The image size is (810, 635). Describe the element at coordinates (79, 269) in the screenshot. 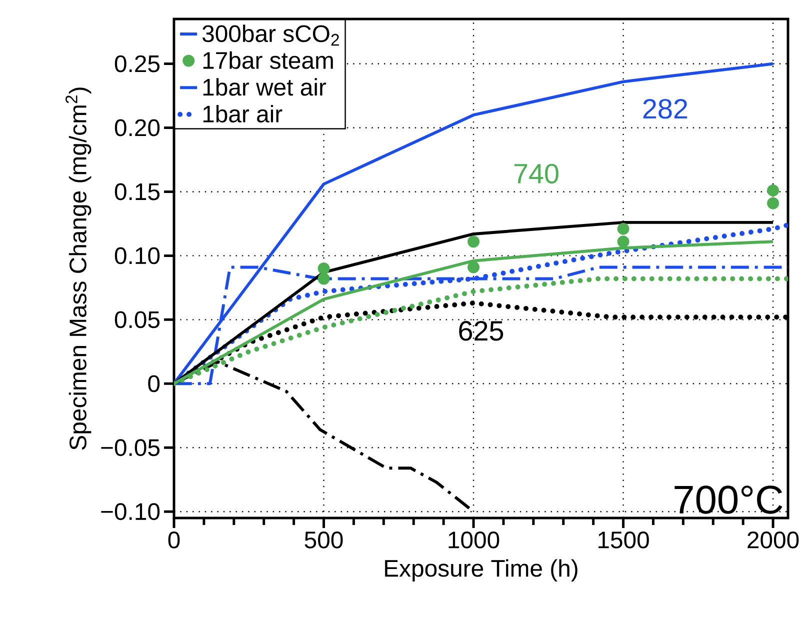

I see `y-axis-title: Specimen Mass Change (mg/cm$^{2}$)` at that location.